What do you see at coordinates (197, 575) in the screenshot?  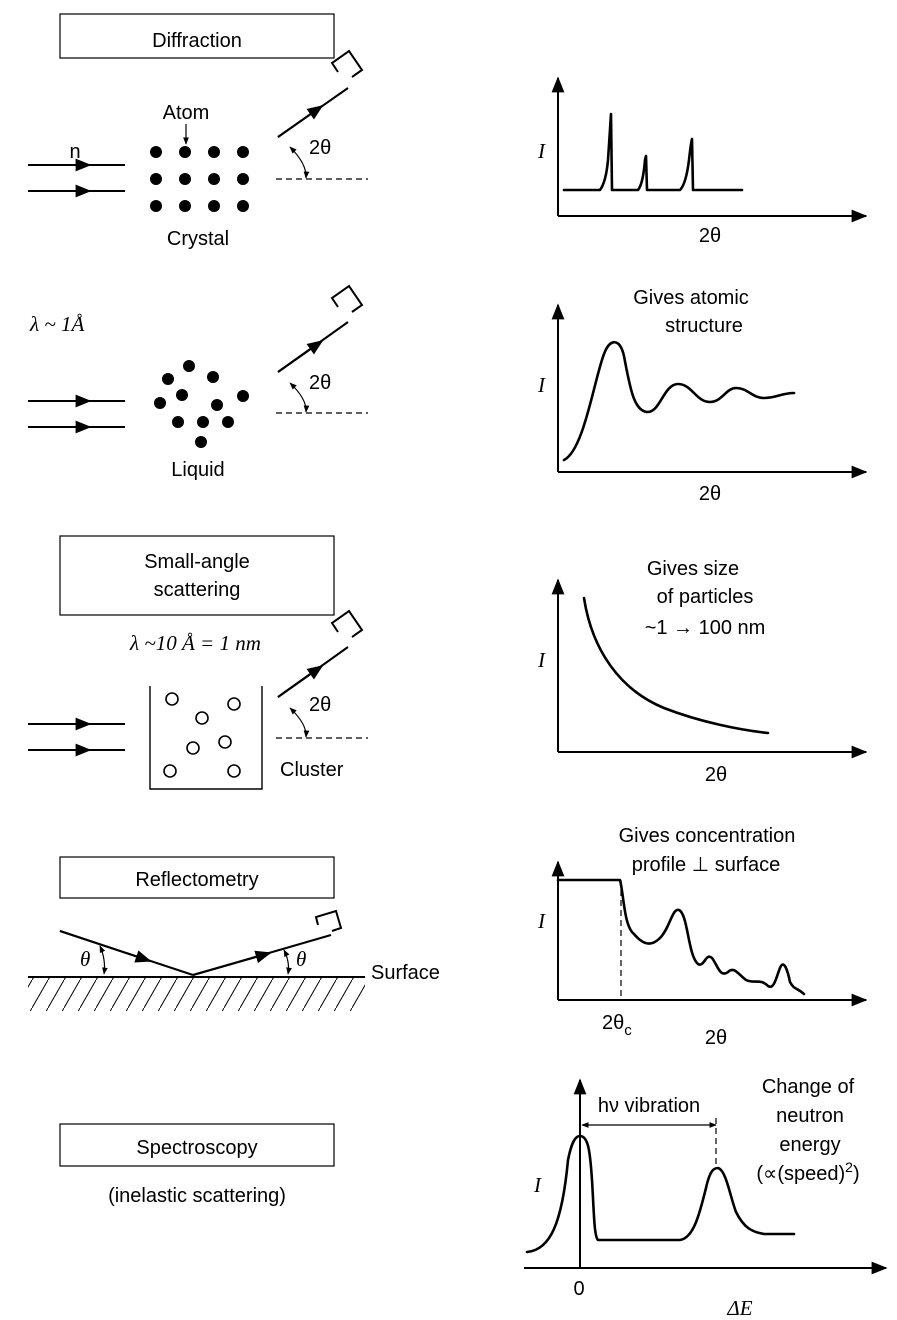 I see `small-angle-title-box` at bounding box center [197, 575].